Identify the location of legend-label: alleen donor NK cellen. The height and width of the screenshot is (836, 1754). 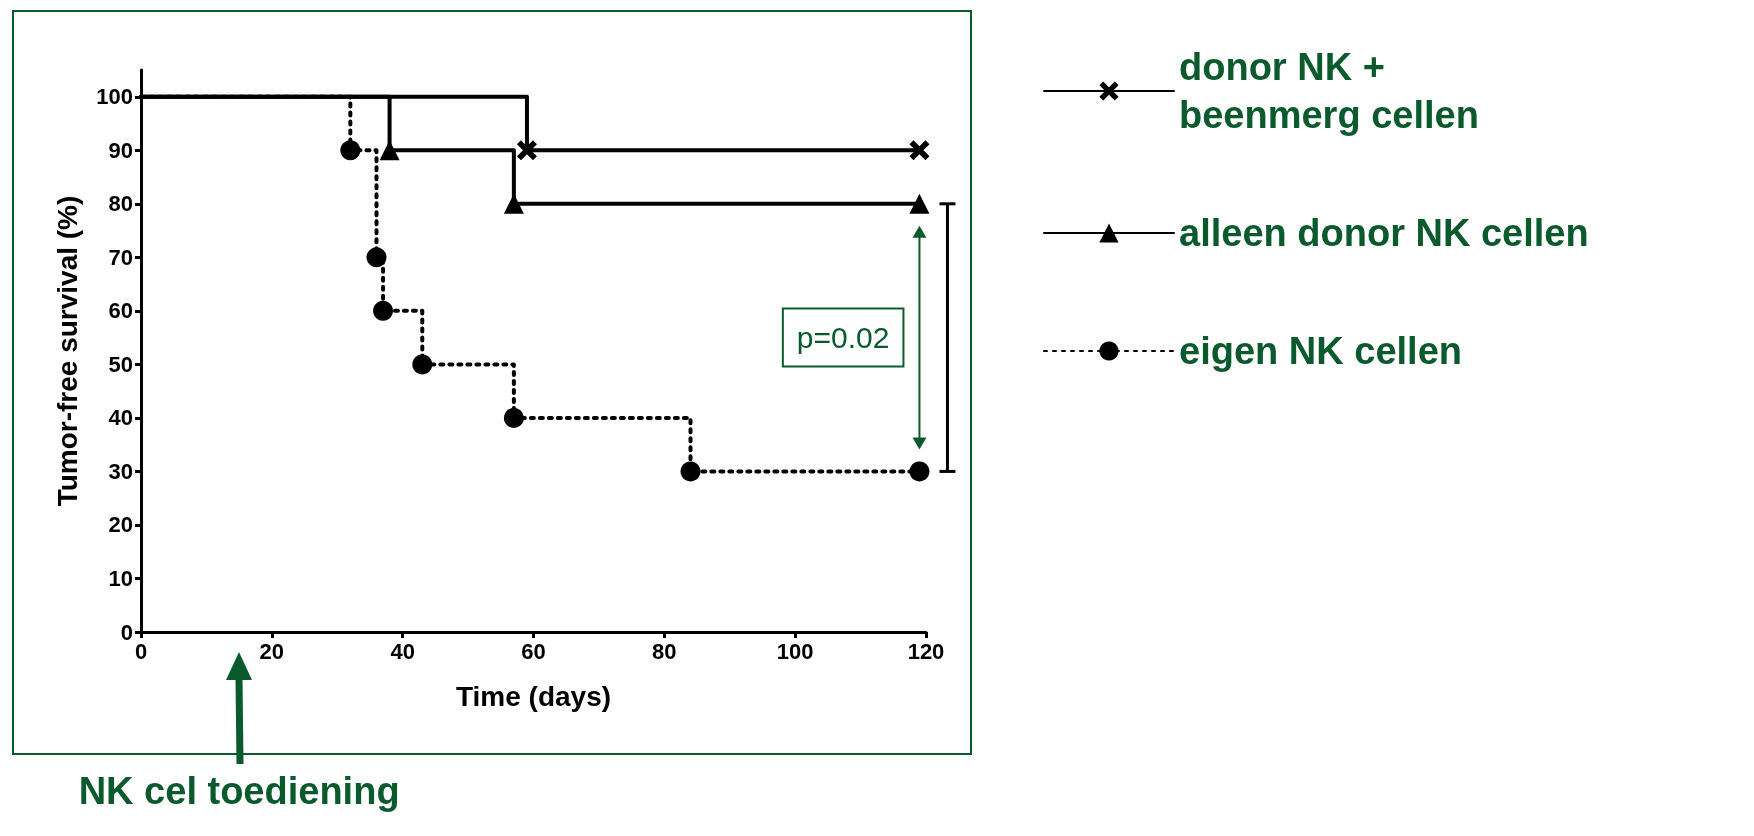
(1384, 233).